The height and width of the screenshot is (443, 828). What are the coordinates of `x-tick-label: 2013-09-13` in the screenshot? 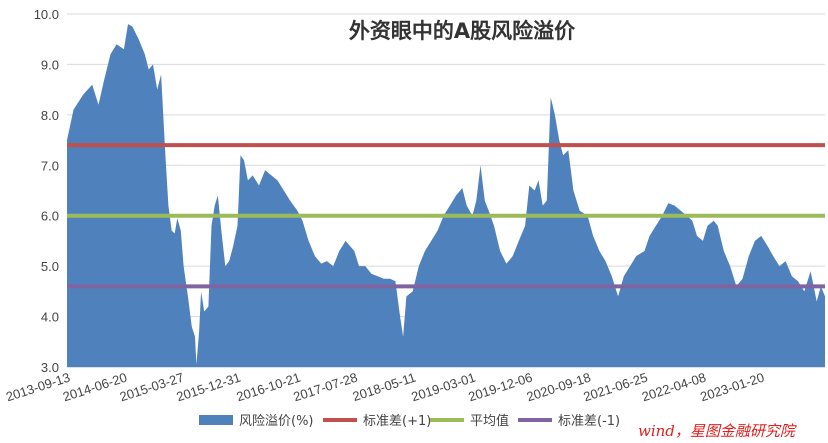 It's located at (38, 387).